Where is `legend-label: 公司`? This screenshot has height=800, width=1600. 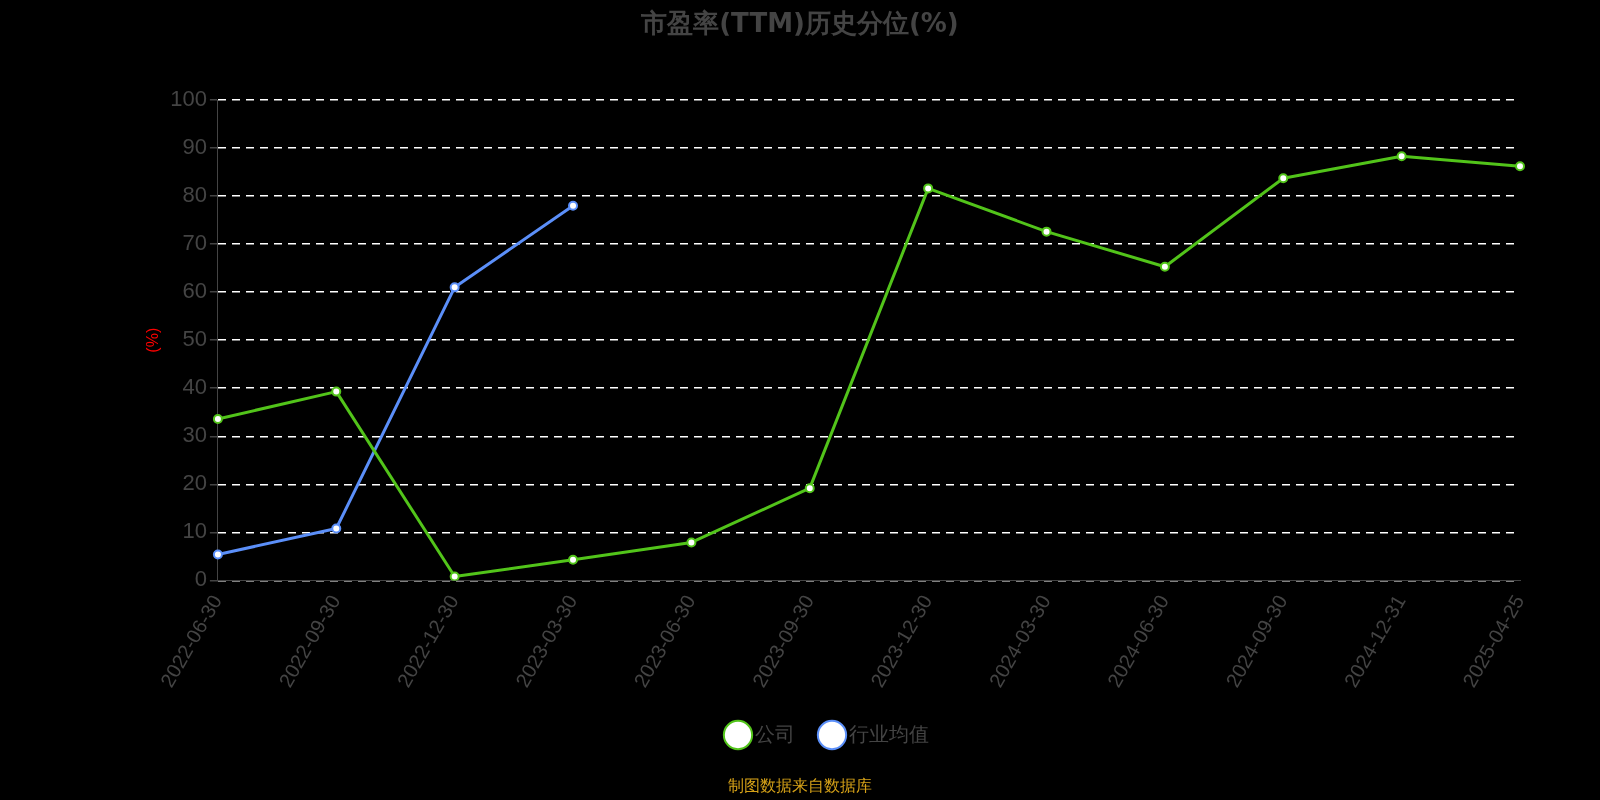 legend-label: 公司 is located at coordinates (775, 733).